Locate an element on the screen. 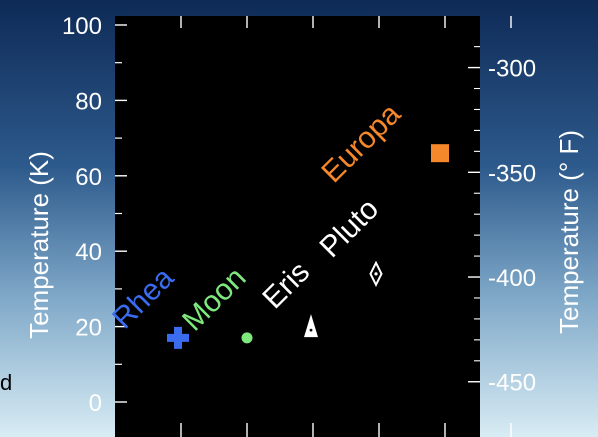 The height and width of the screenshot is (437, 598). y-axis-label-left: Temperature (K) is located at coordinates (39, 245).